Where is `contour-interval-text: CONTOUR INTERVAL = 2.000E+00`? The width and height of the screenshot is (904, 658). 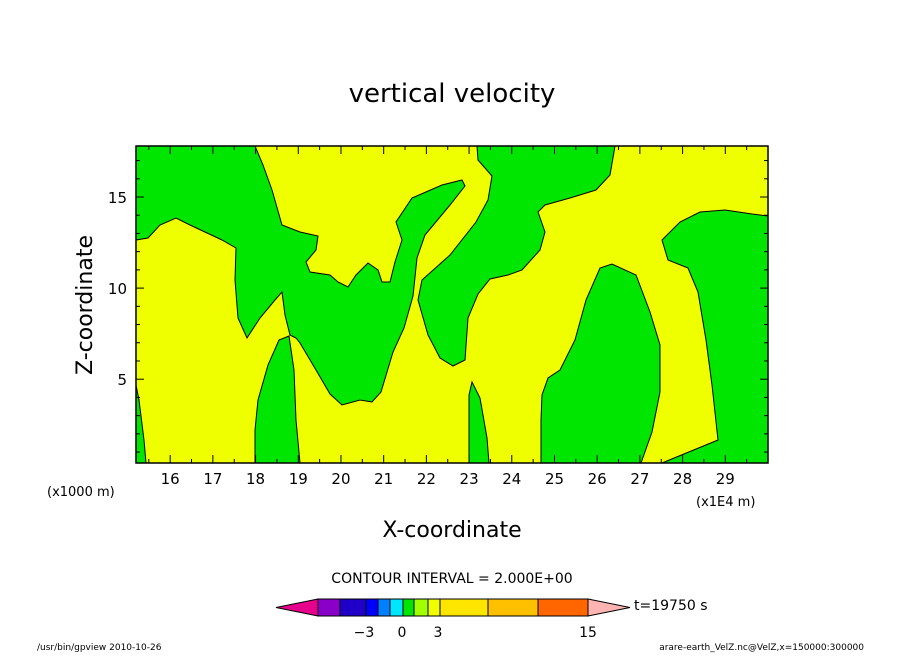 contour-interval-text: CONTOUR INTERVAL = 2.000E+00 is located at coordinates (451, 579).